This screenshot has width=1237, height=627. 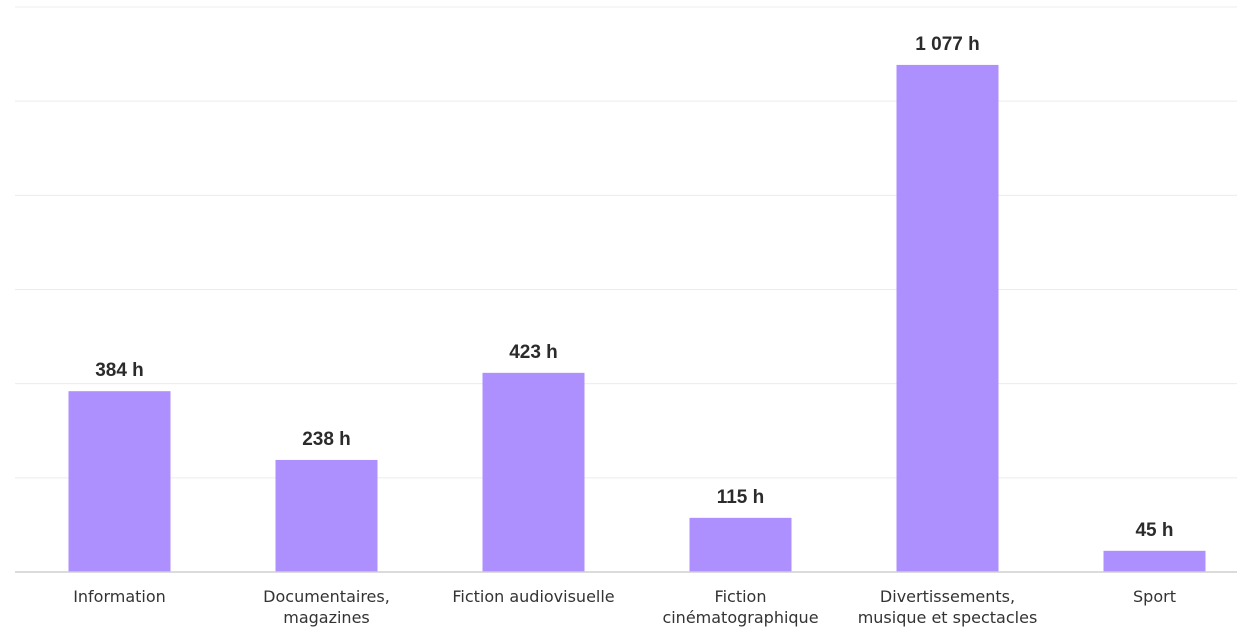 I want to click on category-label: Fiction cinématographique, so click(x=740, y=607).